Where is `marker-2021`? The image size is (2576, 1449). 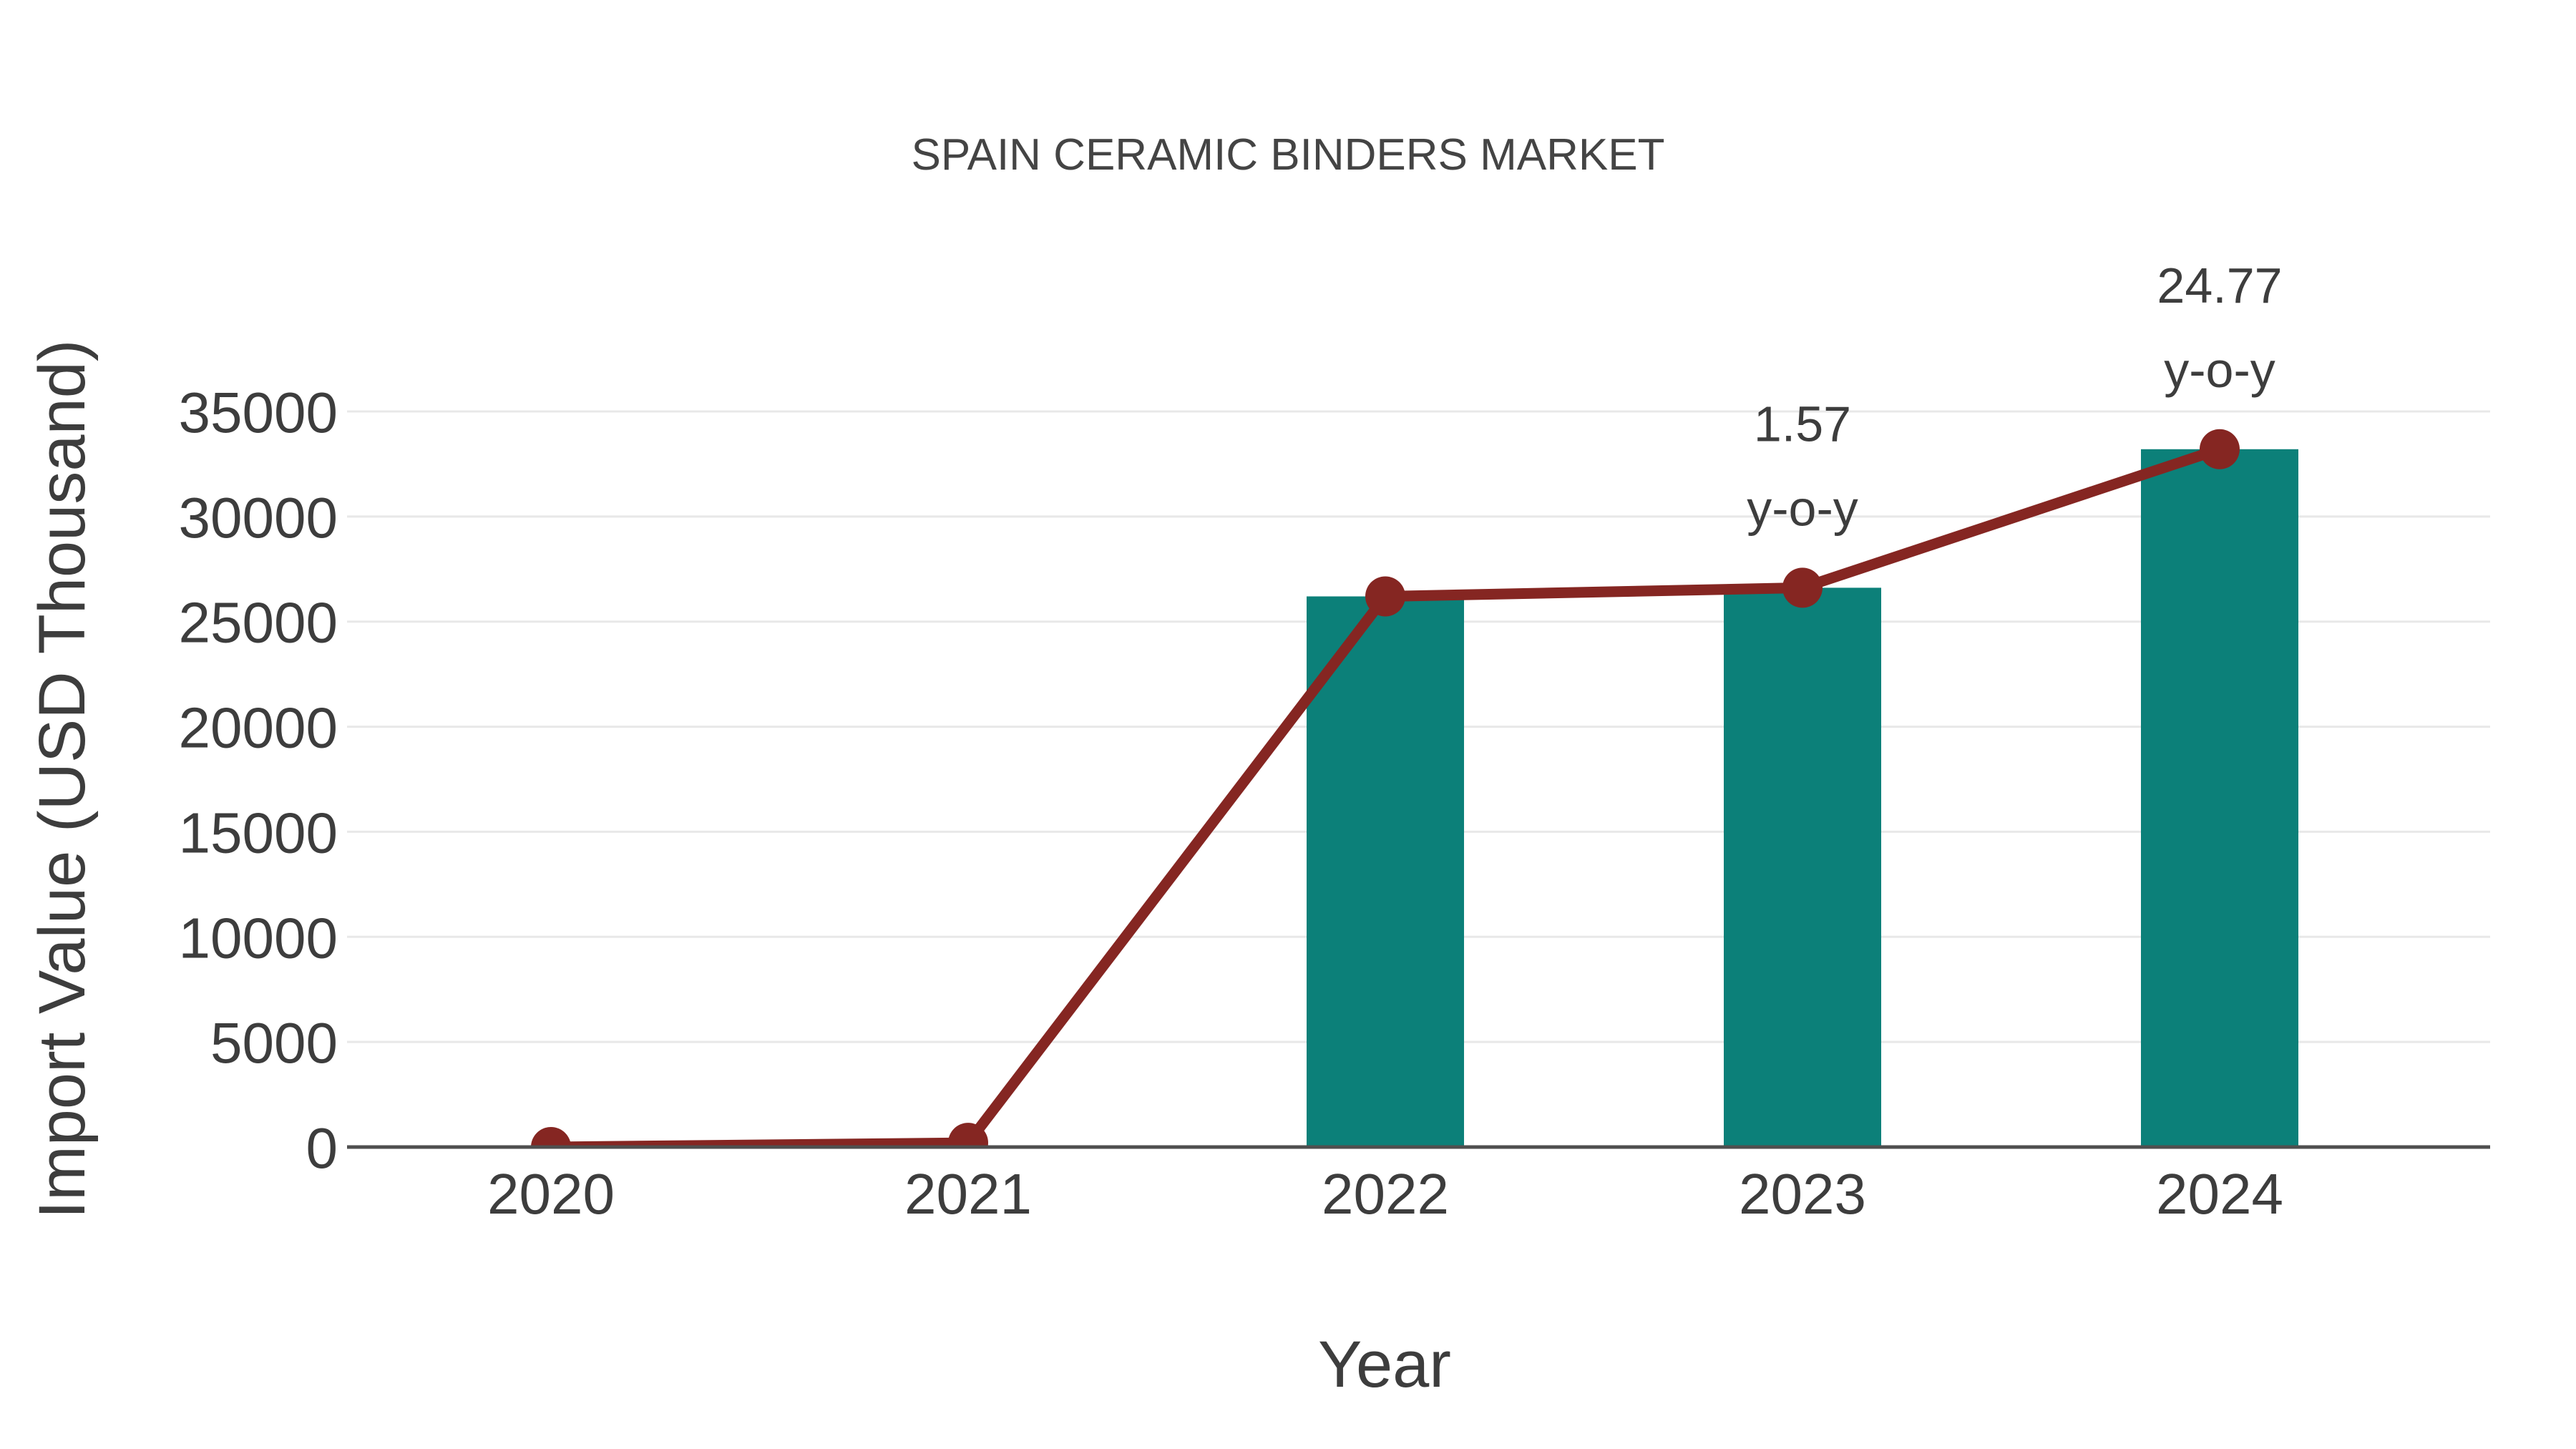 marker-2021 is located at coordinates (968, 1135).